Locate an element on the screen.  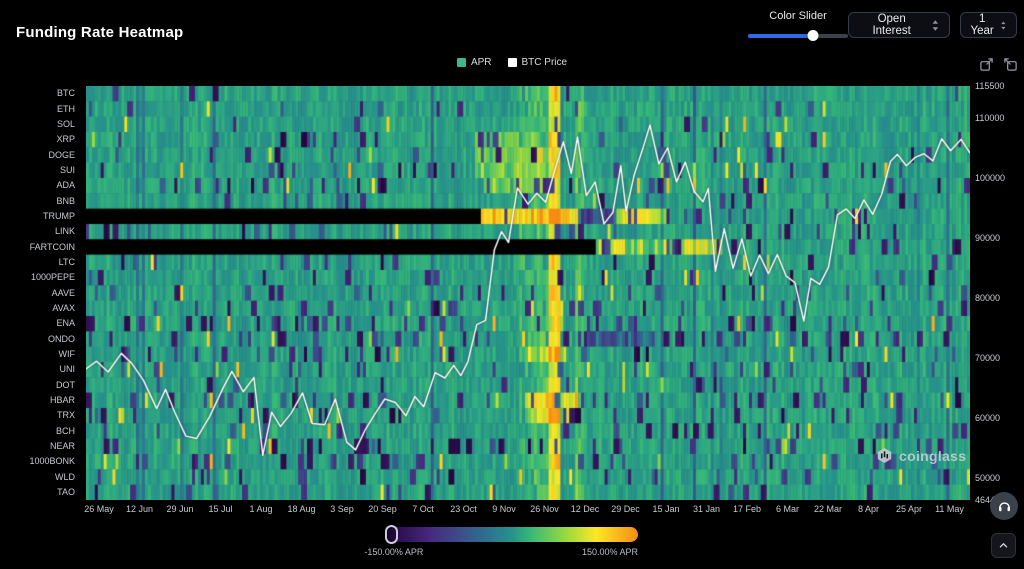
row-label: ONDO is located at coordinates (61, 338).